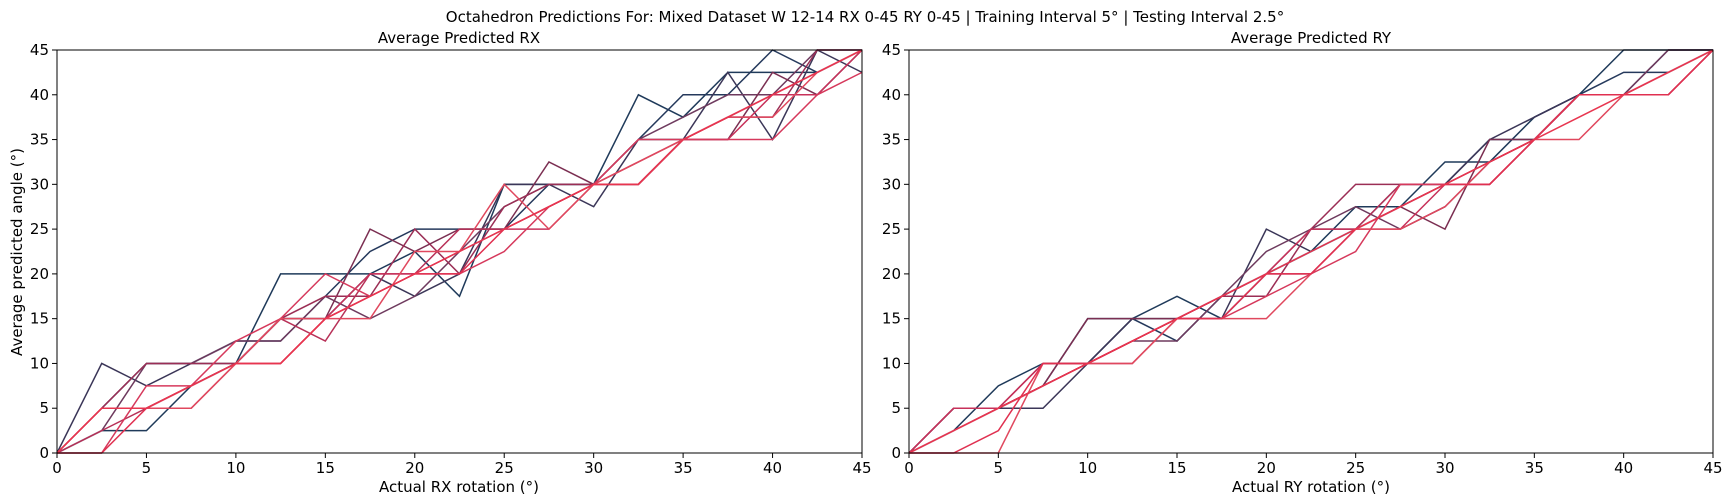 This screenshot has height=504, width=1728. Describe the element at coordinates (1623, 468) in the screenshot. I see `ry-x-tick-label: 40` at that location.